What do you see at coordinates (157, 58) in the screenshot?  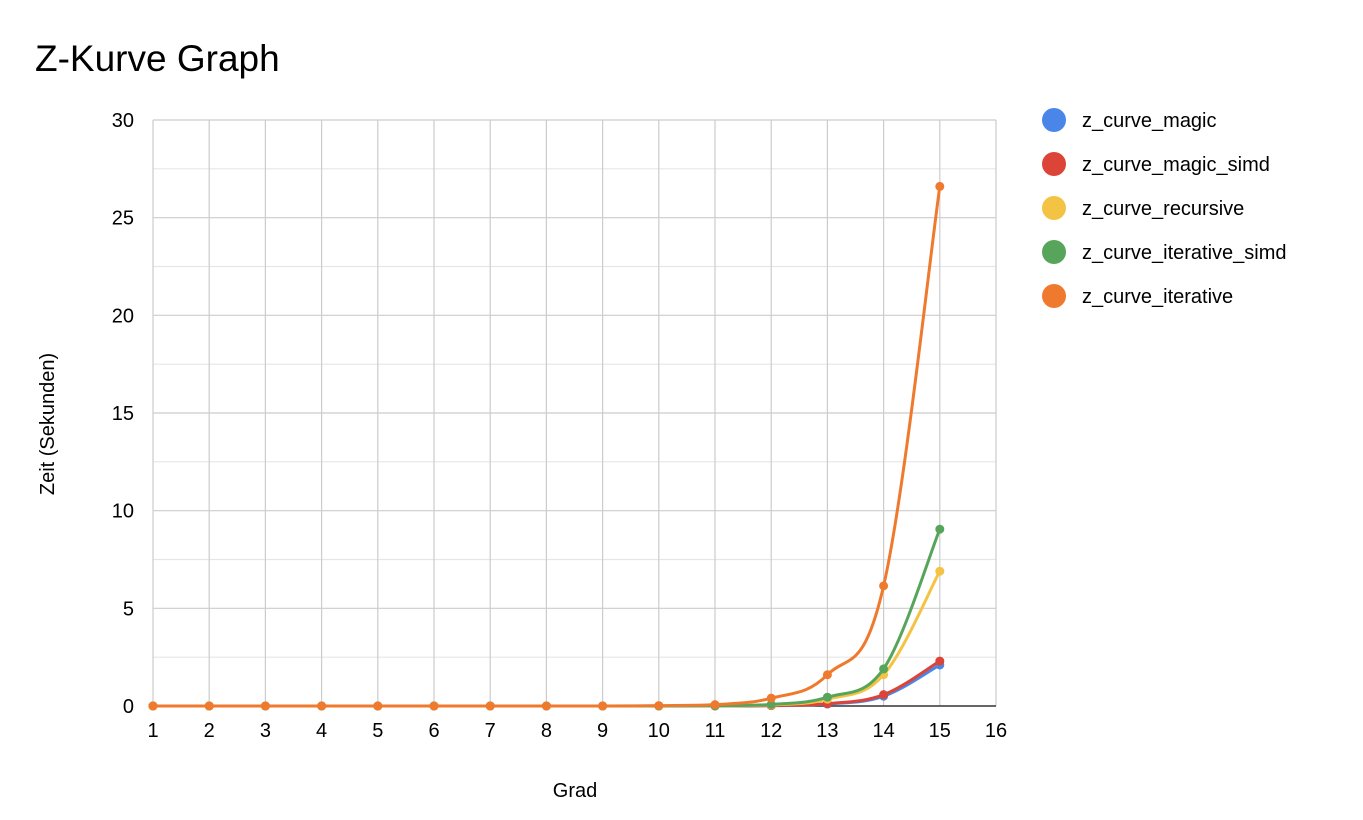 I see `chart-title: Z-Kurve Graph` at bounding box center [157, 58].